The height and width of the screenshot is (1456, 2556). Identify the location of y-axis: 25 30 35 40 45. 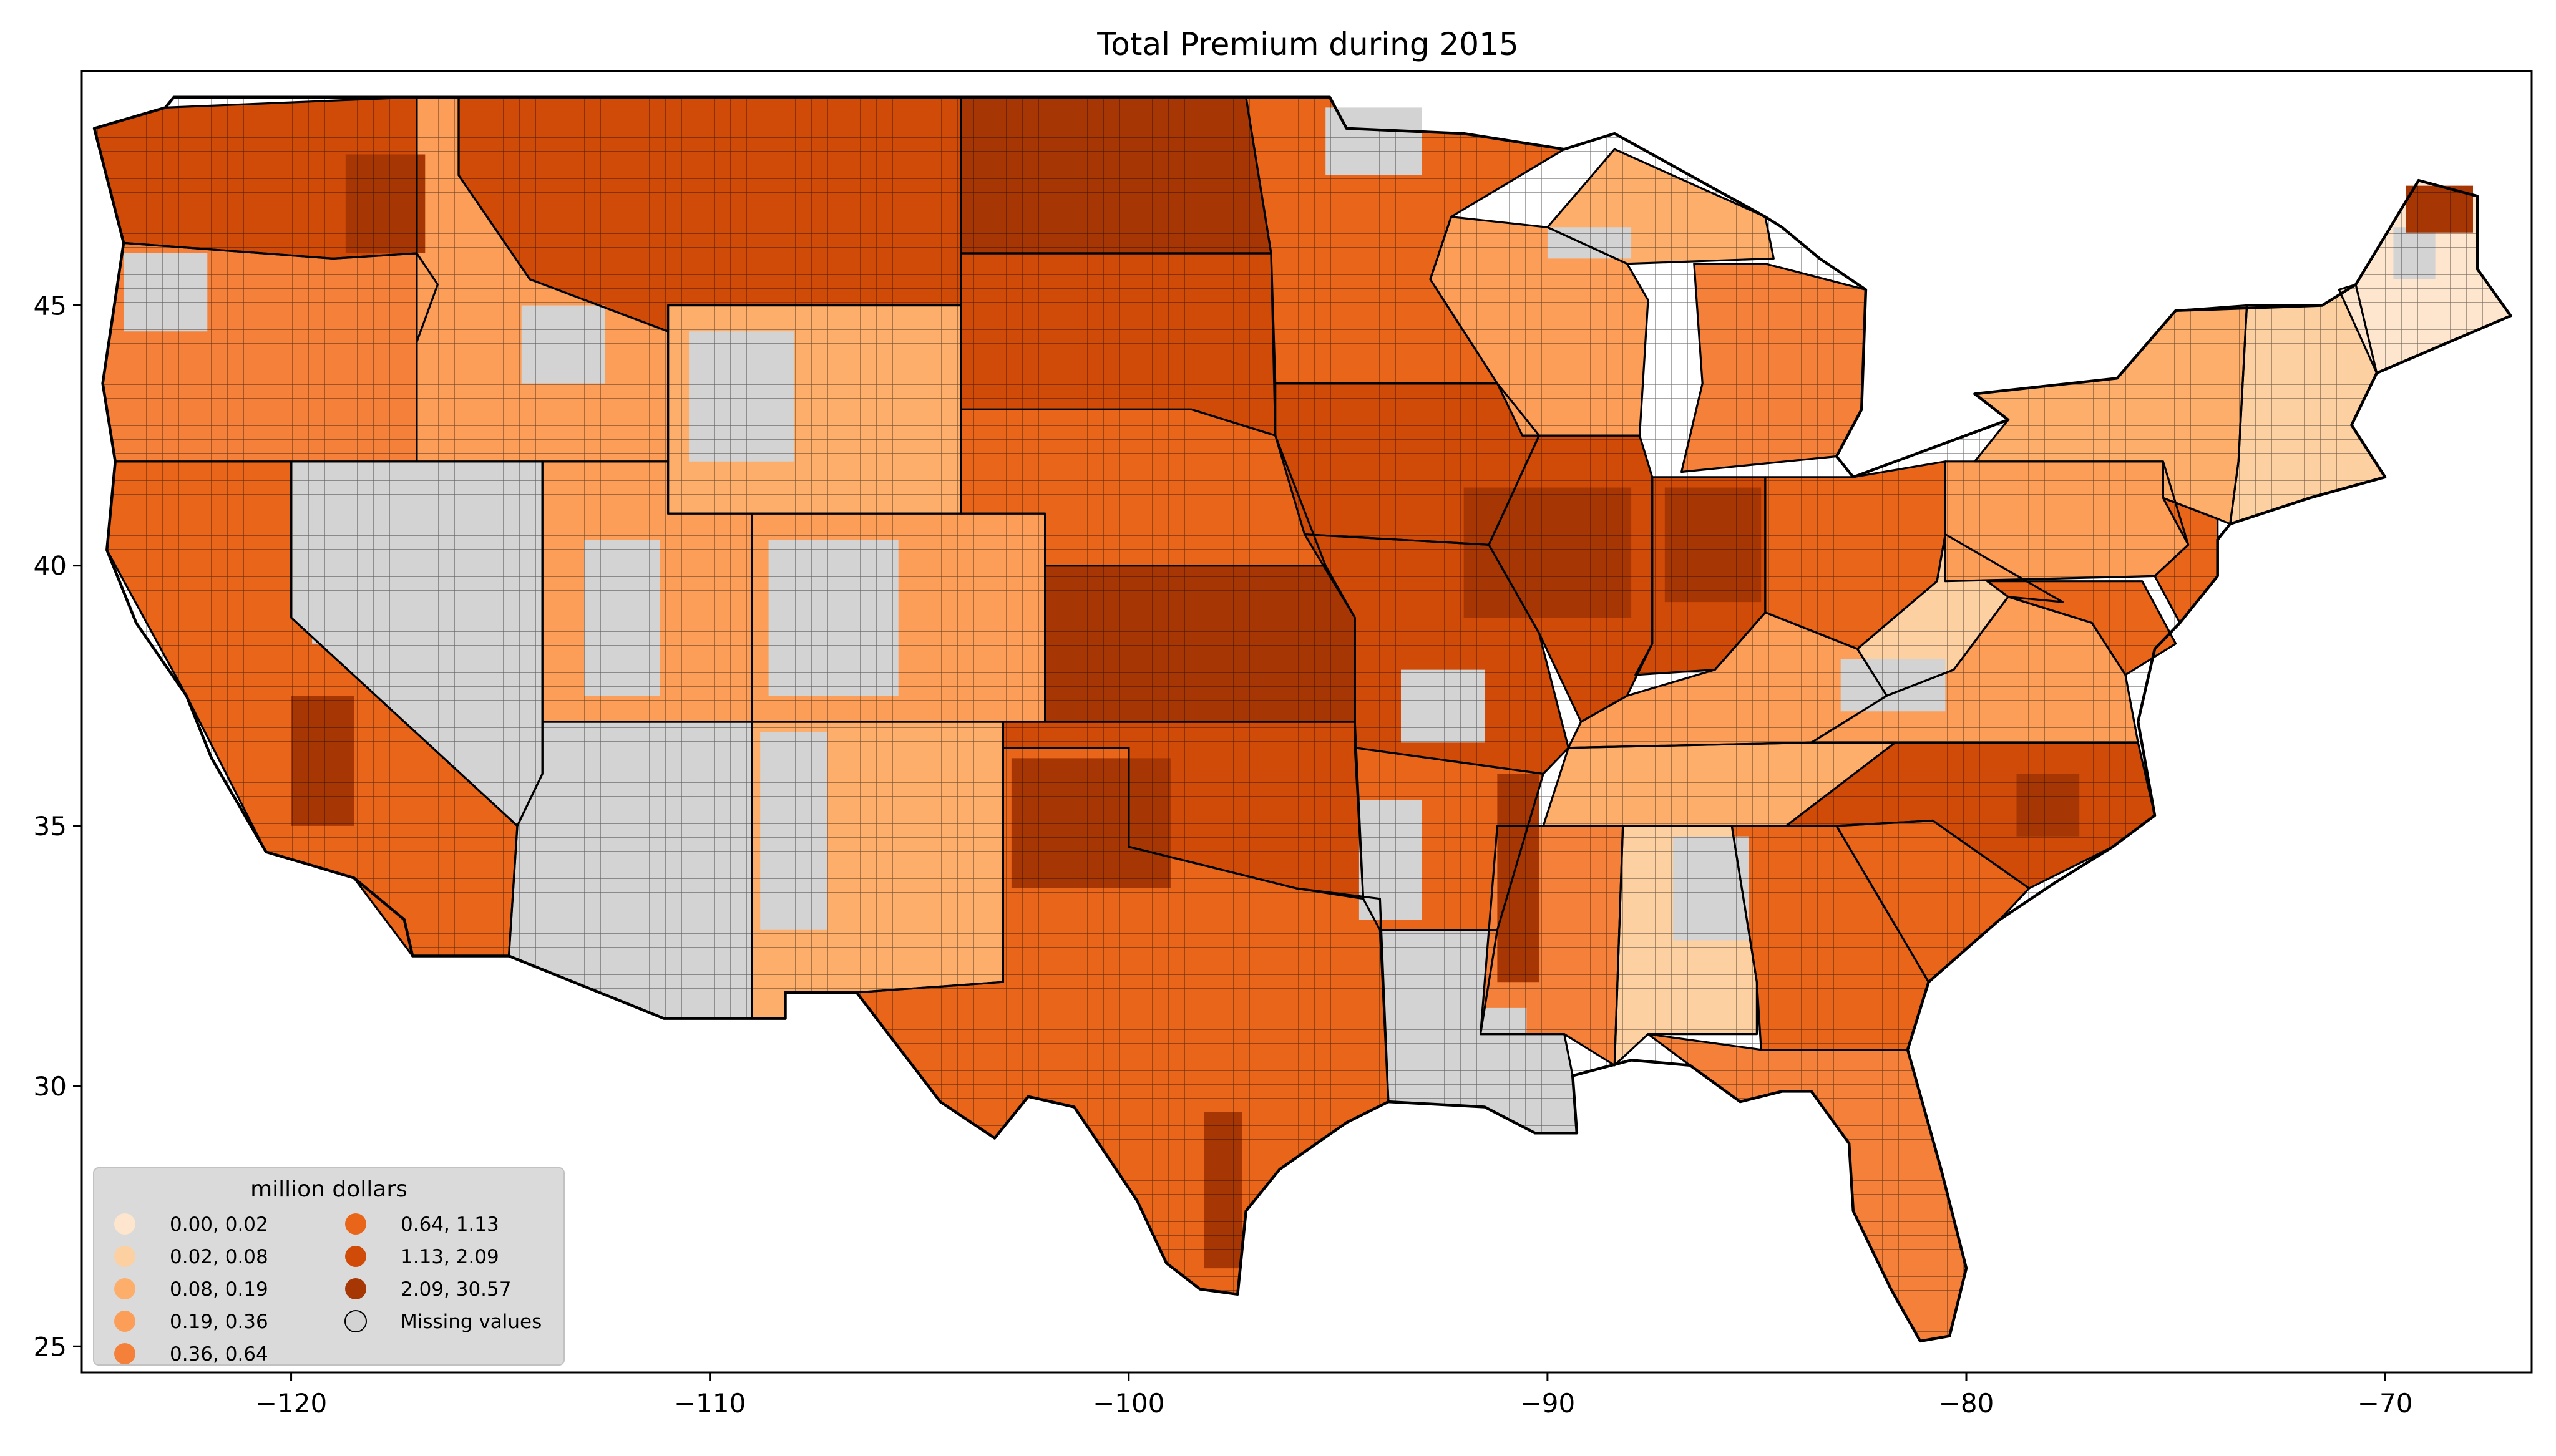
(58, 826).